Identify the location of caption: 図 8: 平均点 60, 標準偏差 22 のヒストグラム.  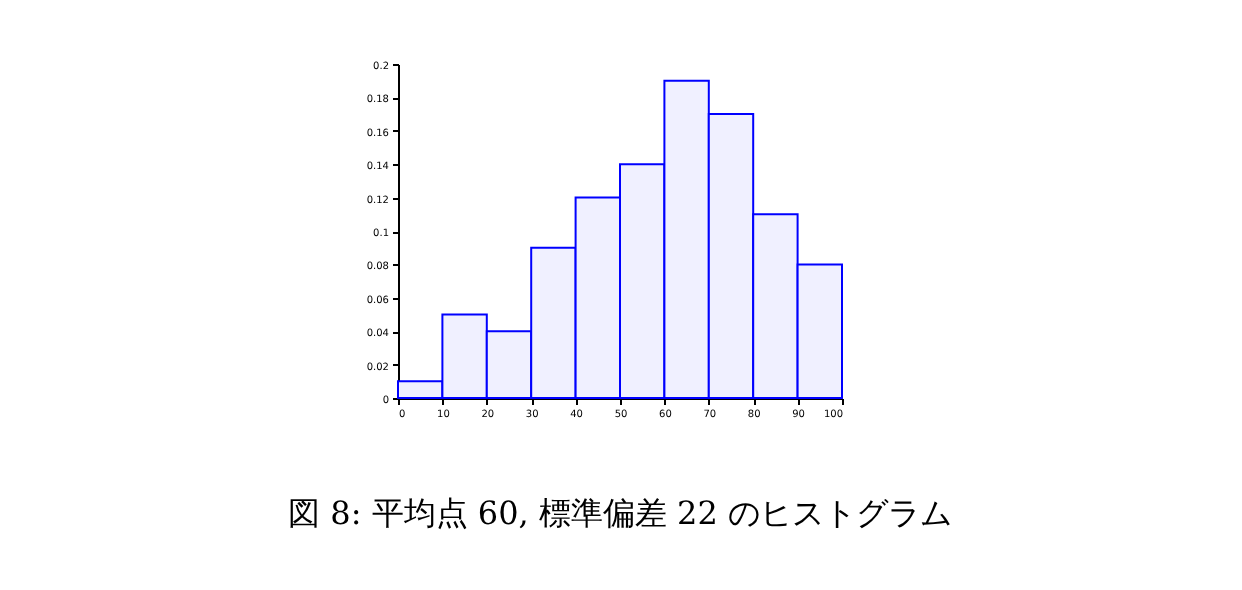
(620, 513).